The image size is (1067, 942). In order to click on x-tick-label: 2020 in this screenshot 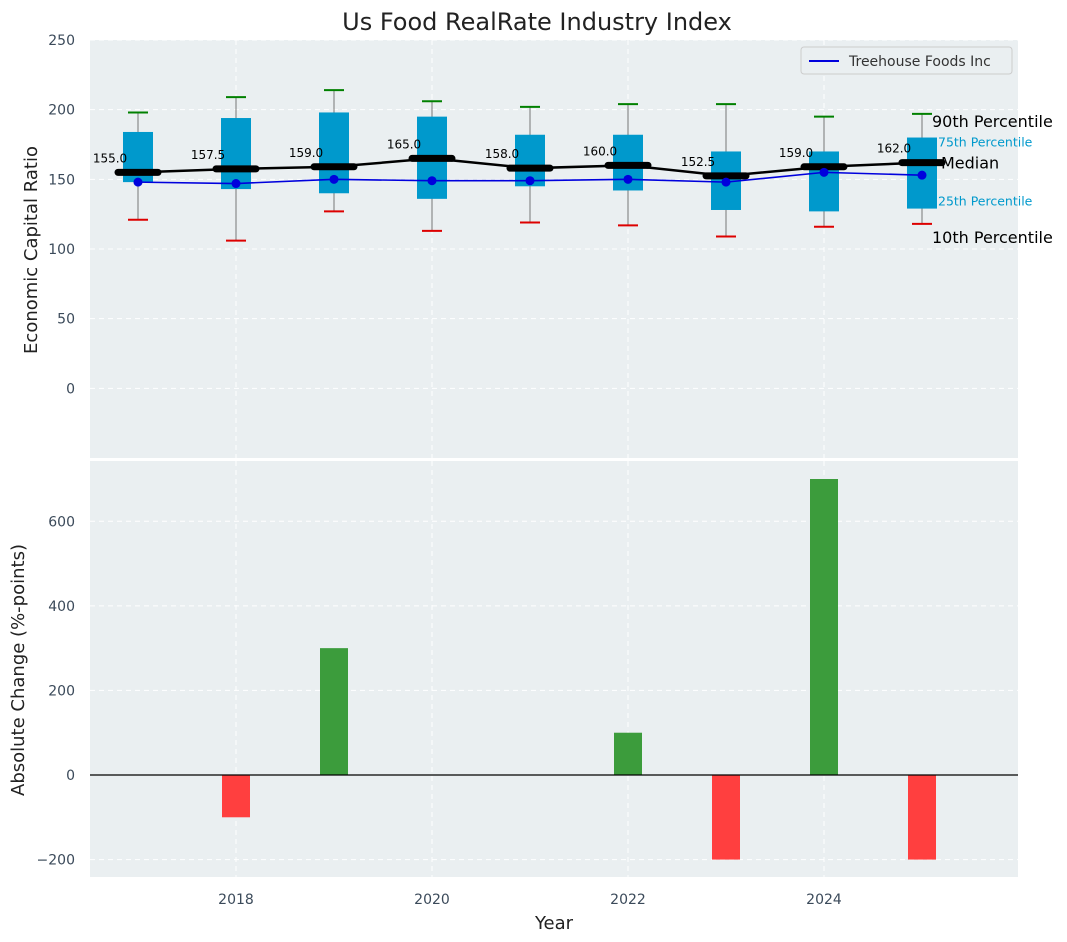, I will do `click(432, 900)`.